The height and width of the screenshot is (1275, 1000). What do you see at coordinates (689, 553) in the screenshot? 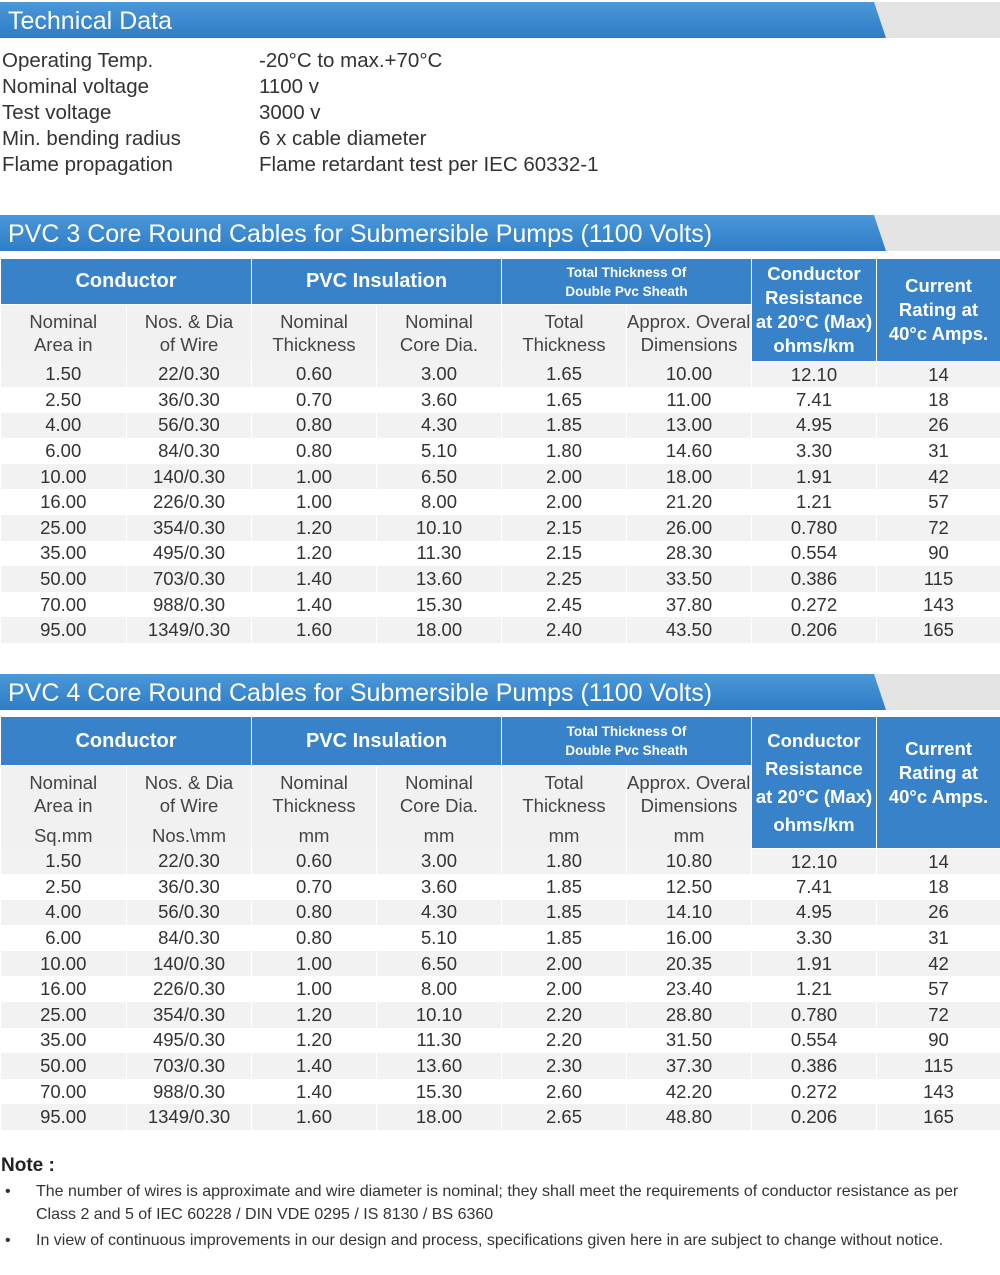
I see `table-cell: 28.30` at bounding box center [689, 553].